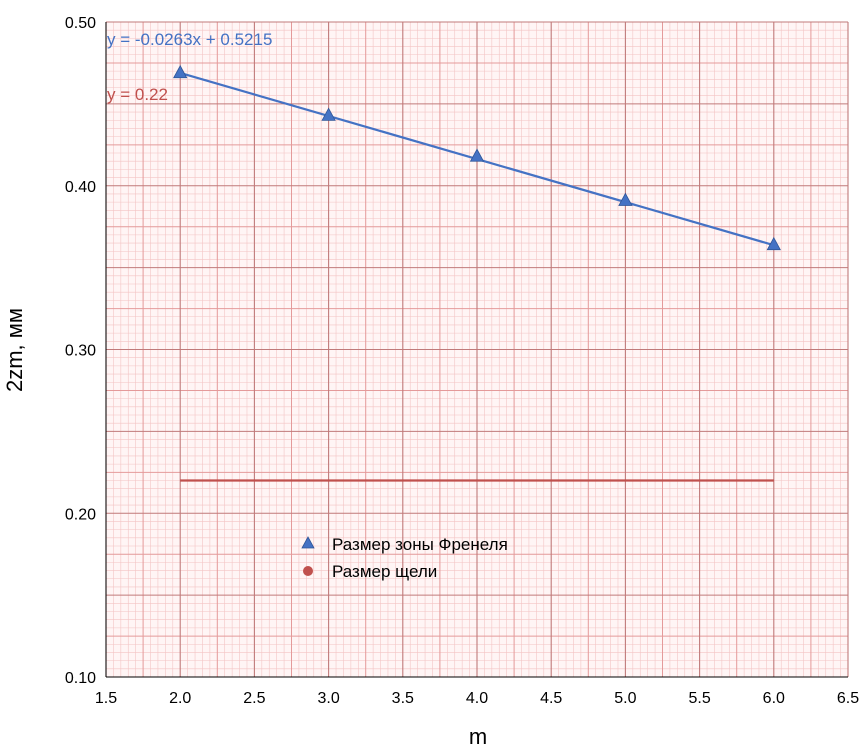 The height and width of the screenshot is (754, 864). Describe the element at coordinates (774, 698) in the screenshot. I see `x-tick-label: 6.0` at that location.